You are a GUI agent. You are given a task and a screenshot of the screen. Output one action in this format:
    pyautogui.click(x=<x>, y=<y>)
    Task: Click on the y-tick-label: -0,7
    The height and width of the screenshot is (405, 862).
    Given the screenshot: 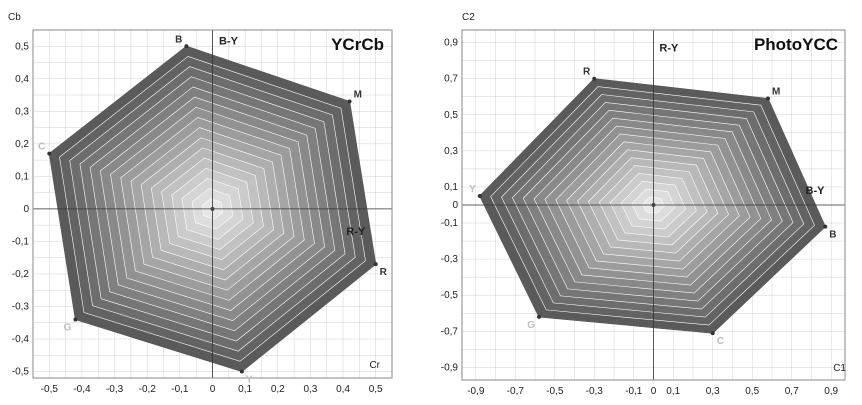 What is the action you would take?
    pyautogui.click(x=450, y=331)
    